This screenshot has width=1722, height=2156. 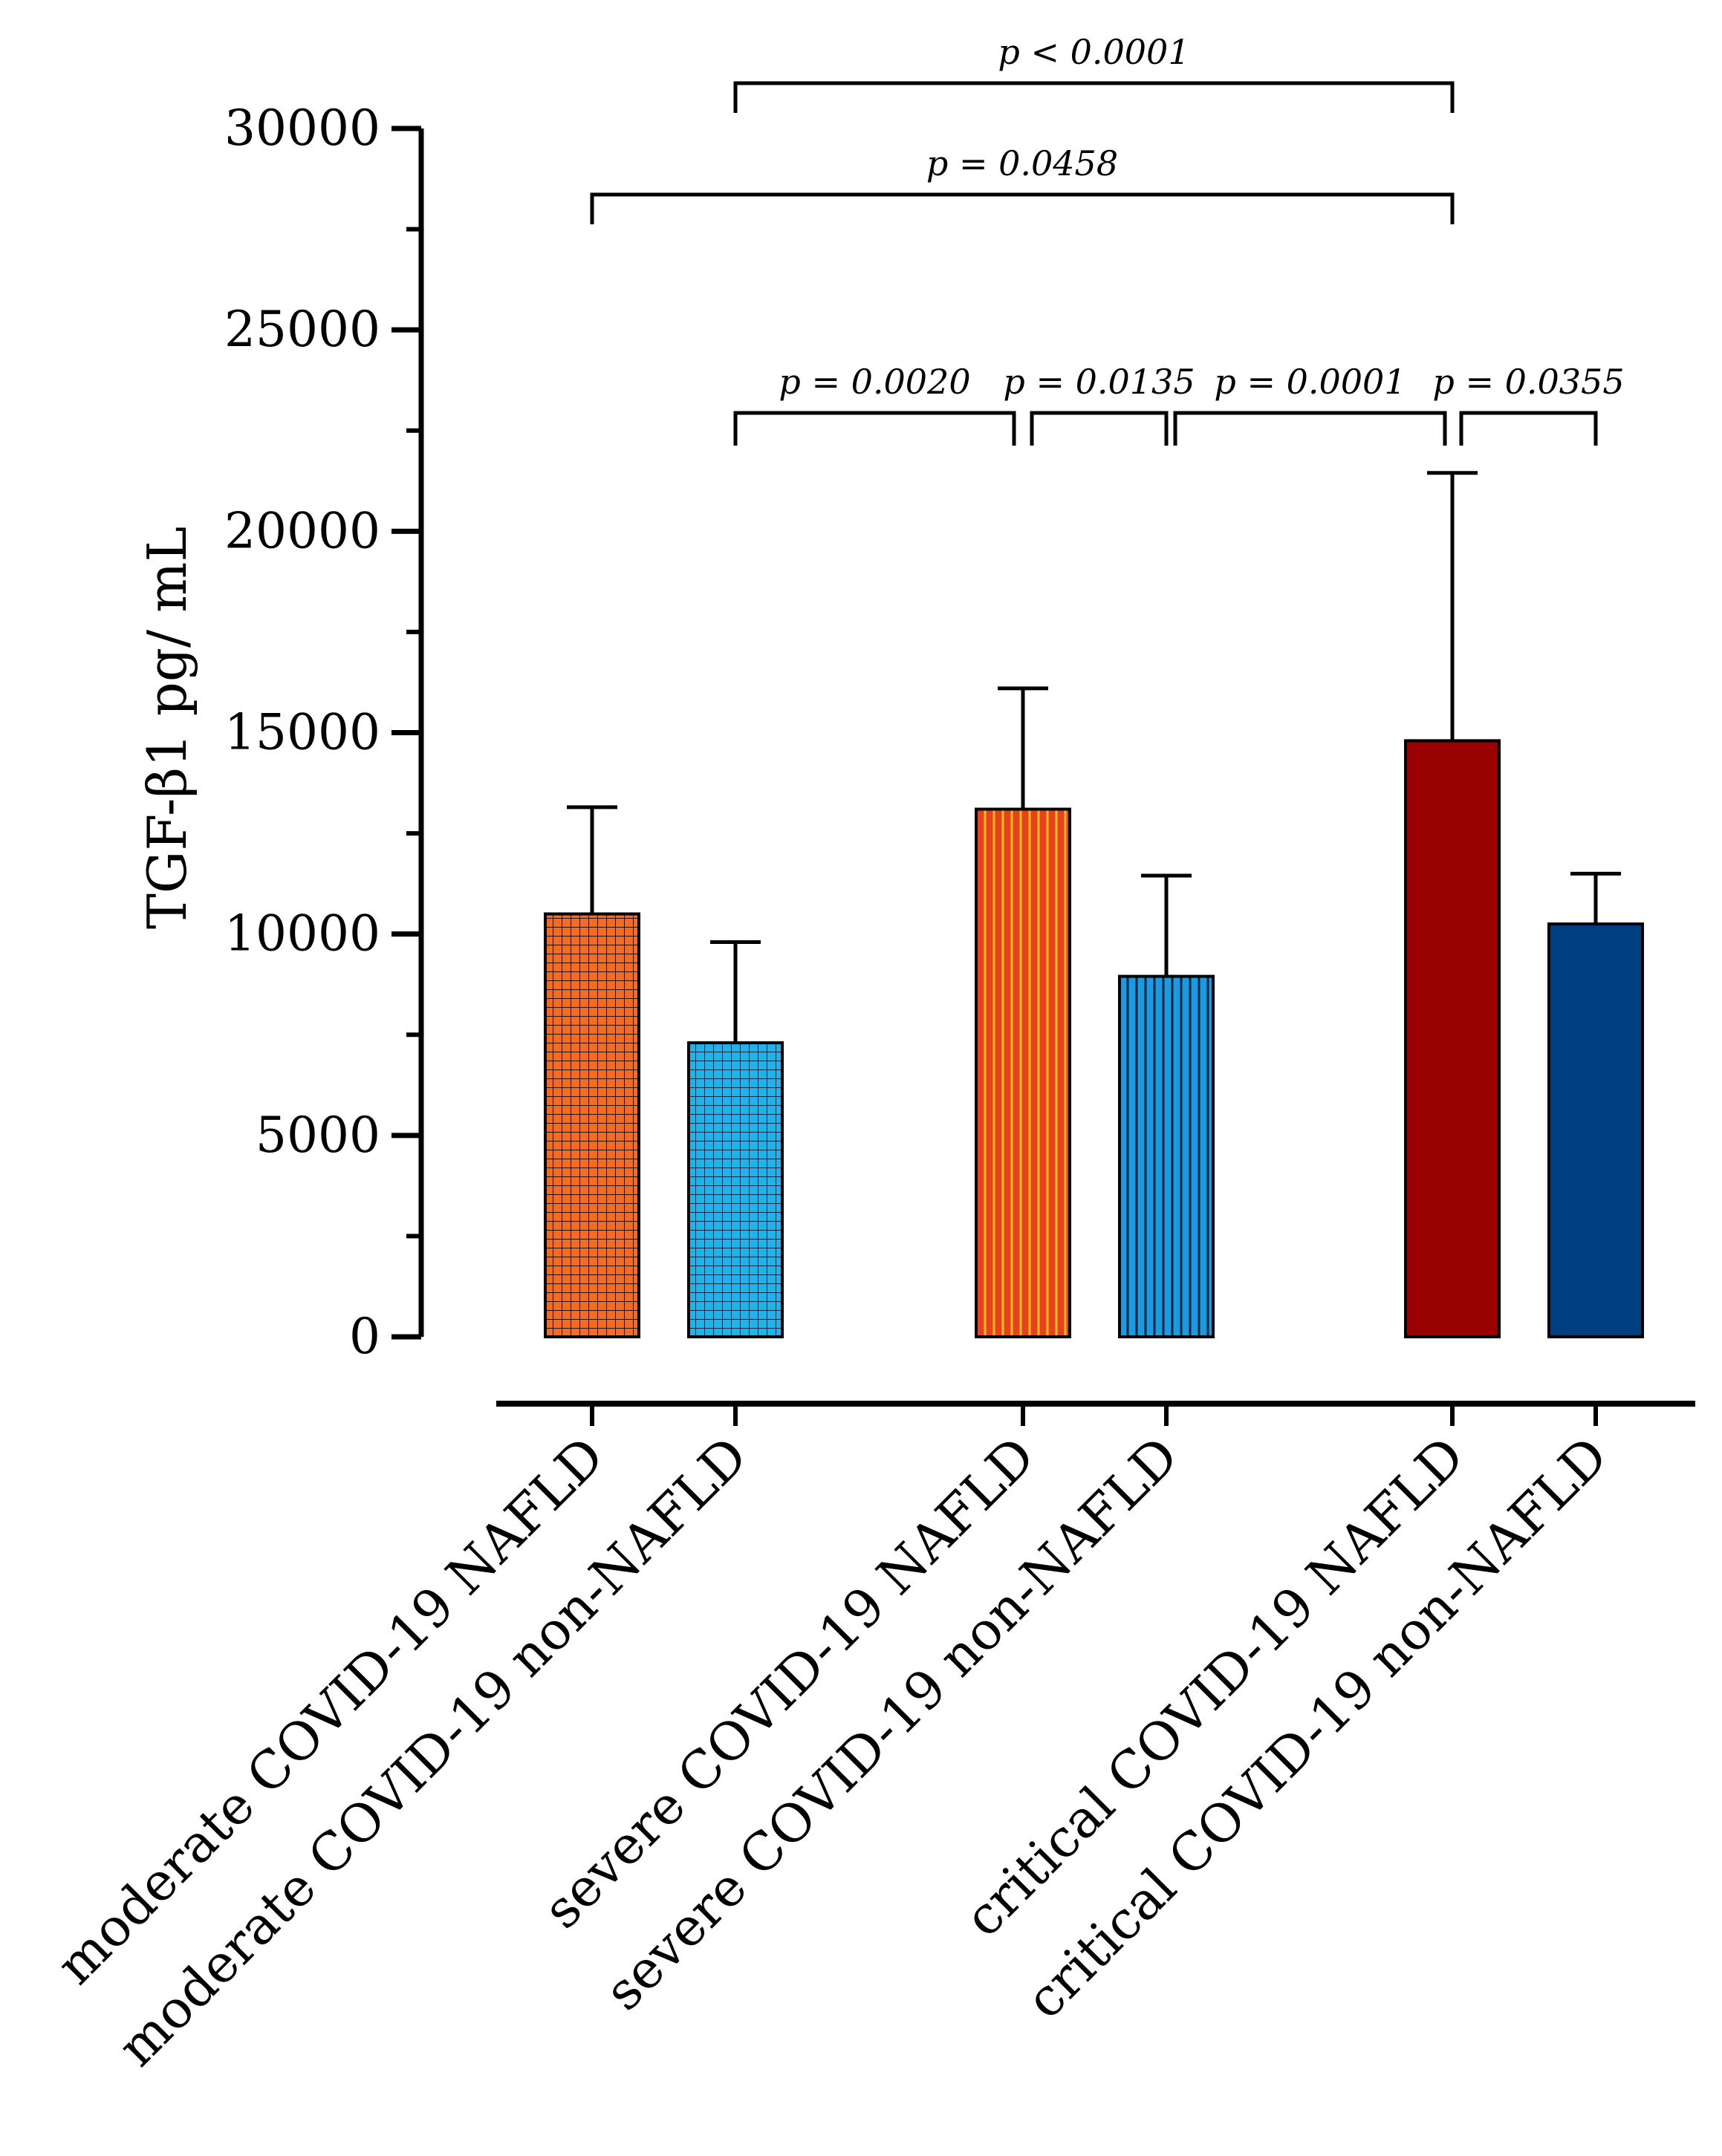 What do you see at coordinates (1528, 382) in the screenshot?
I see `p-value-label: p = 0.0355` at bounding box center [1528, 382].